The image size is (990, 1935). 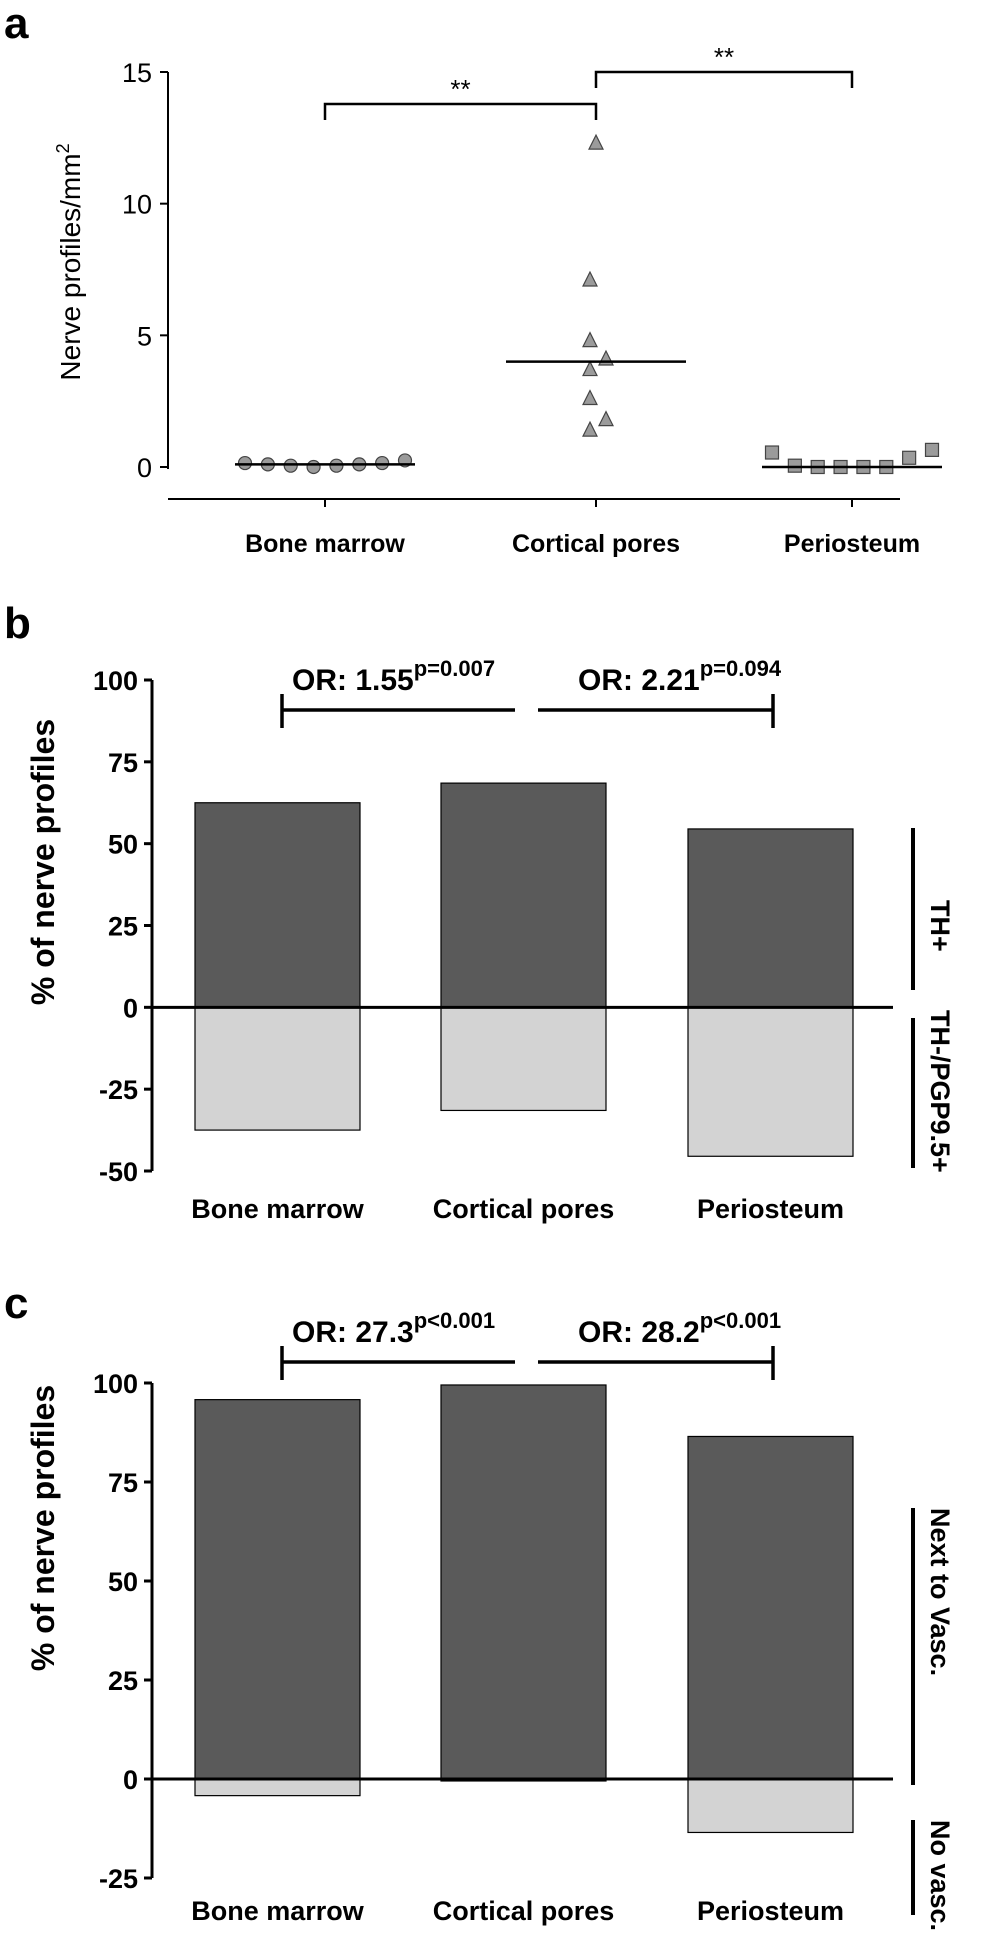 What do you see at coordinates (118, 1172) in the screenshot?
I see `panel-b-y-tick-label: -50` at bounding box center [118, 1172].